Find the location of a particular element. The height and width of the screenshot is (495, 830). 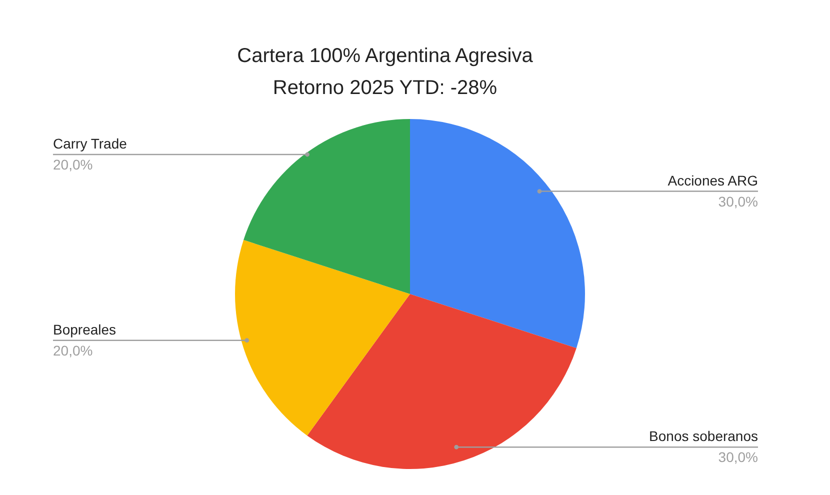

slice-label: Bonos soberanos is located at coordinates (703, 436).